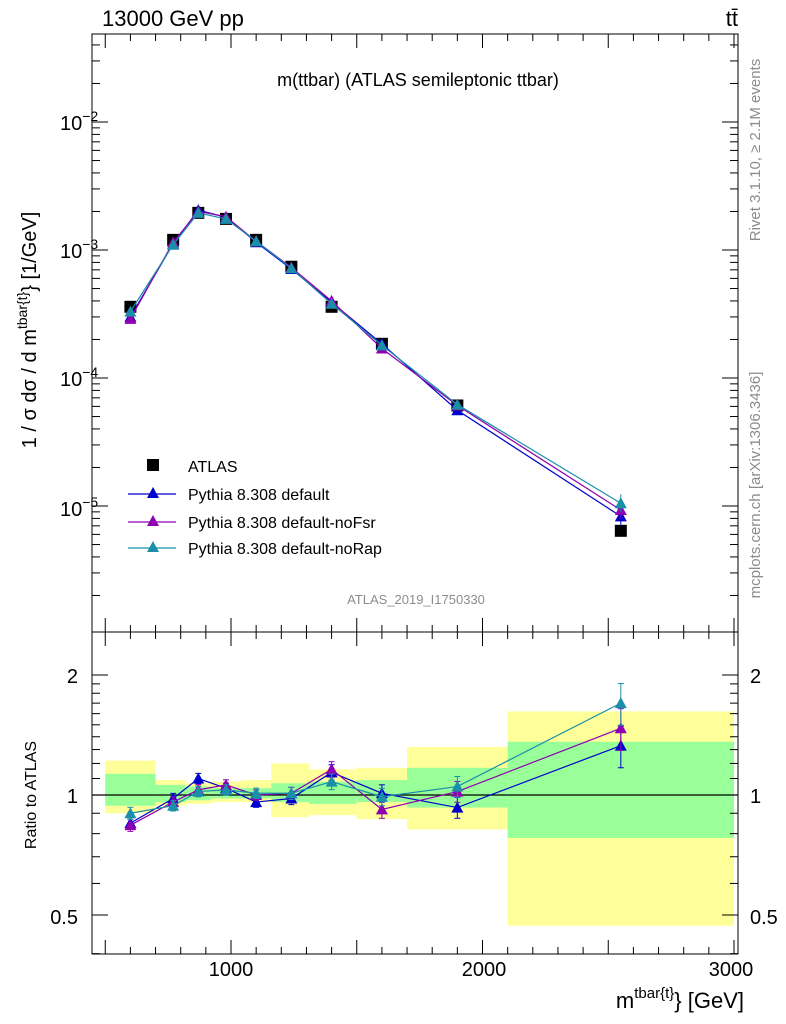 The height and width of the screenshot is (1024, 786). What do you see at coordinates (731, 970) in the screenshot?
I see `xtick-3000: 3000` at bounding box center [731, 970].